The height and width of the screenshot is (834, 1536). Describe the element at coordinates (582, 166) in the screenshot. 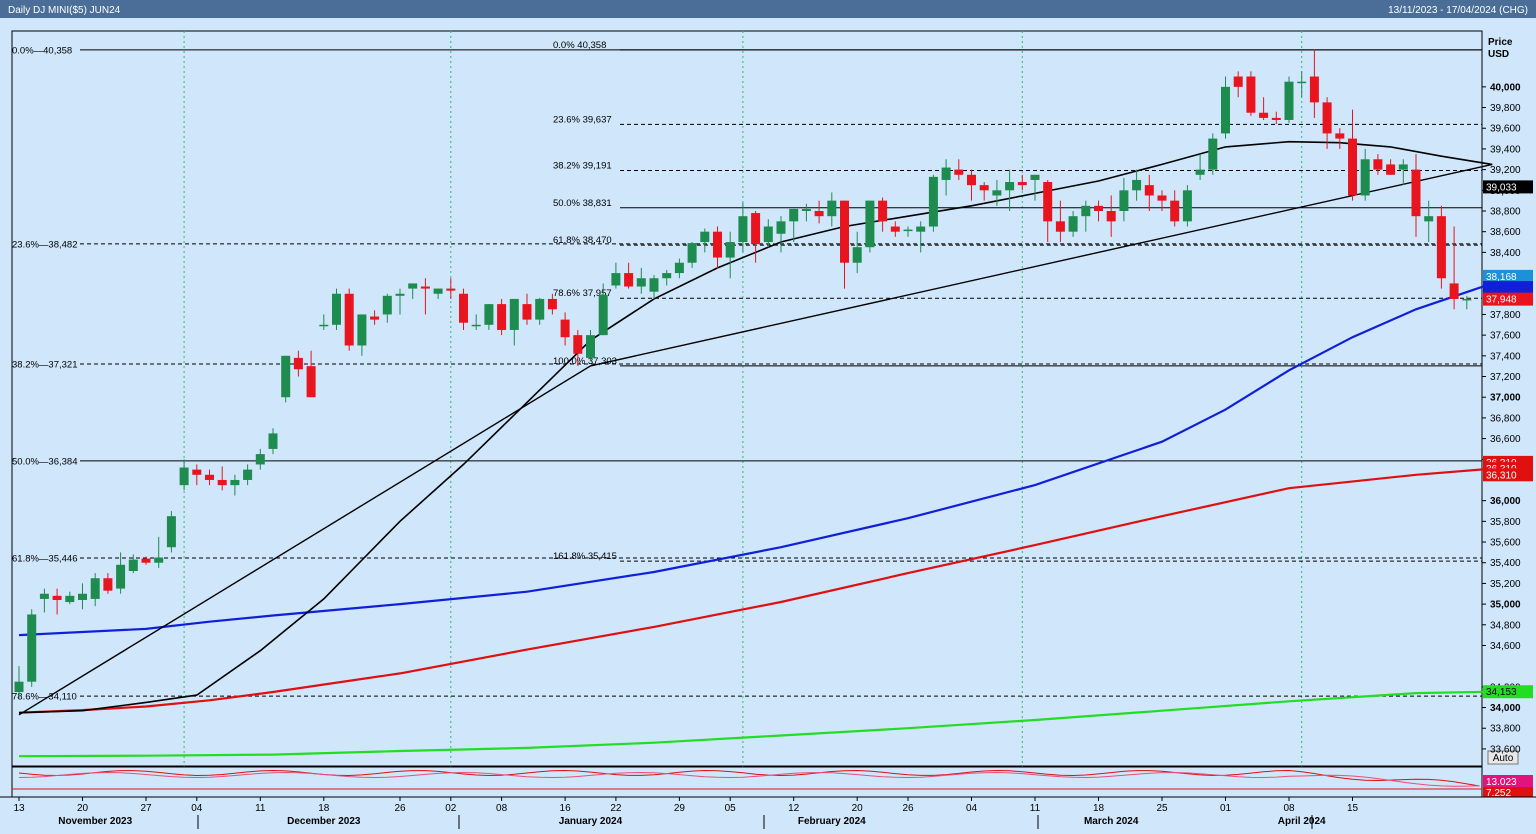

I see `fib-right-label: 38.2% 39,191` at that location.